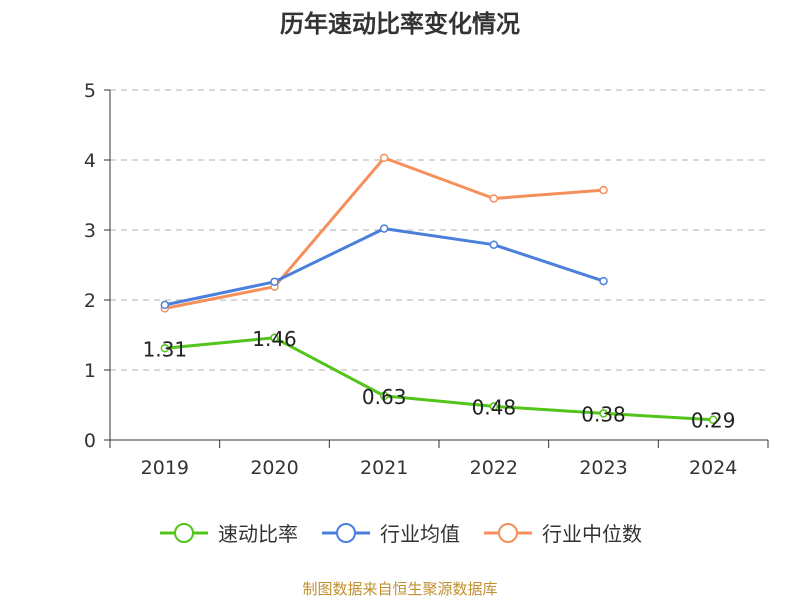 This screenshot has width=800, height=600. What do you see at coordinates (494, 468) in the screenshot?
I see `x-tick-label: 2022` at bounding box center [494, 468].